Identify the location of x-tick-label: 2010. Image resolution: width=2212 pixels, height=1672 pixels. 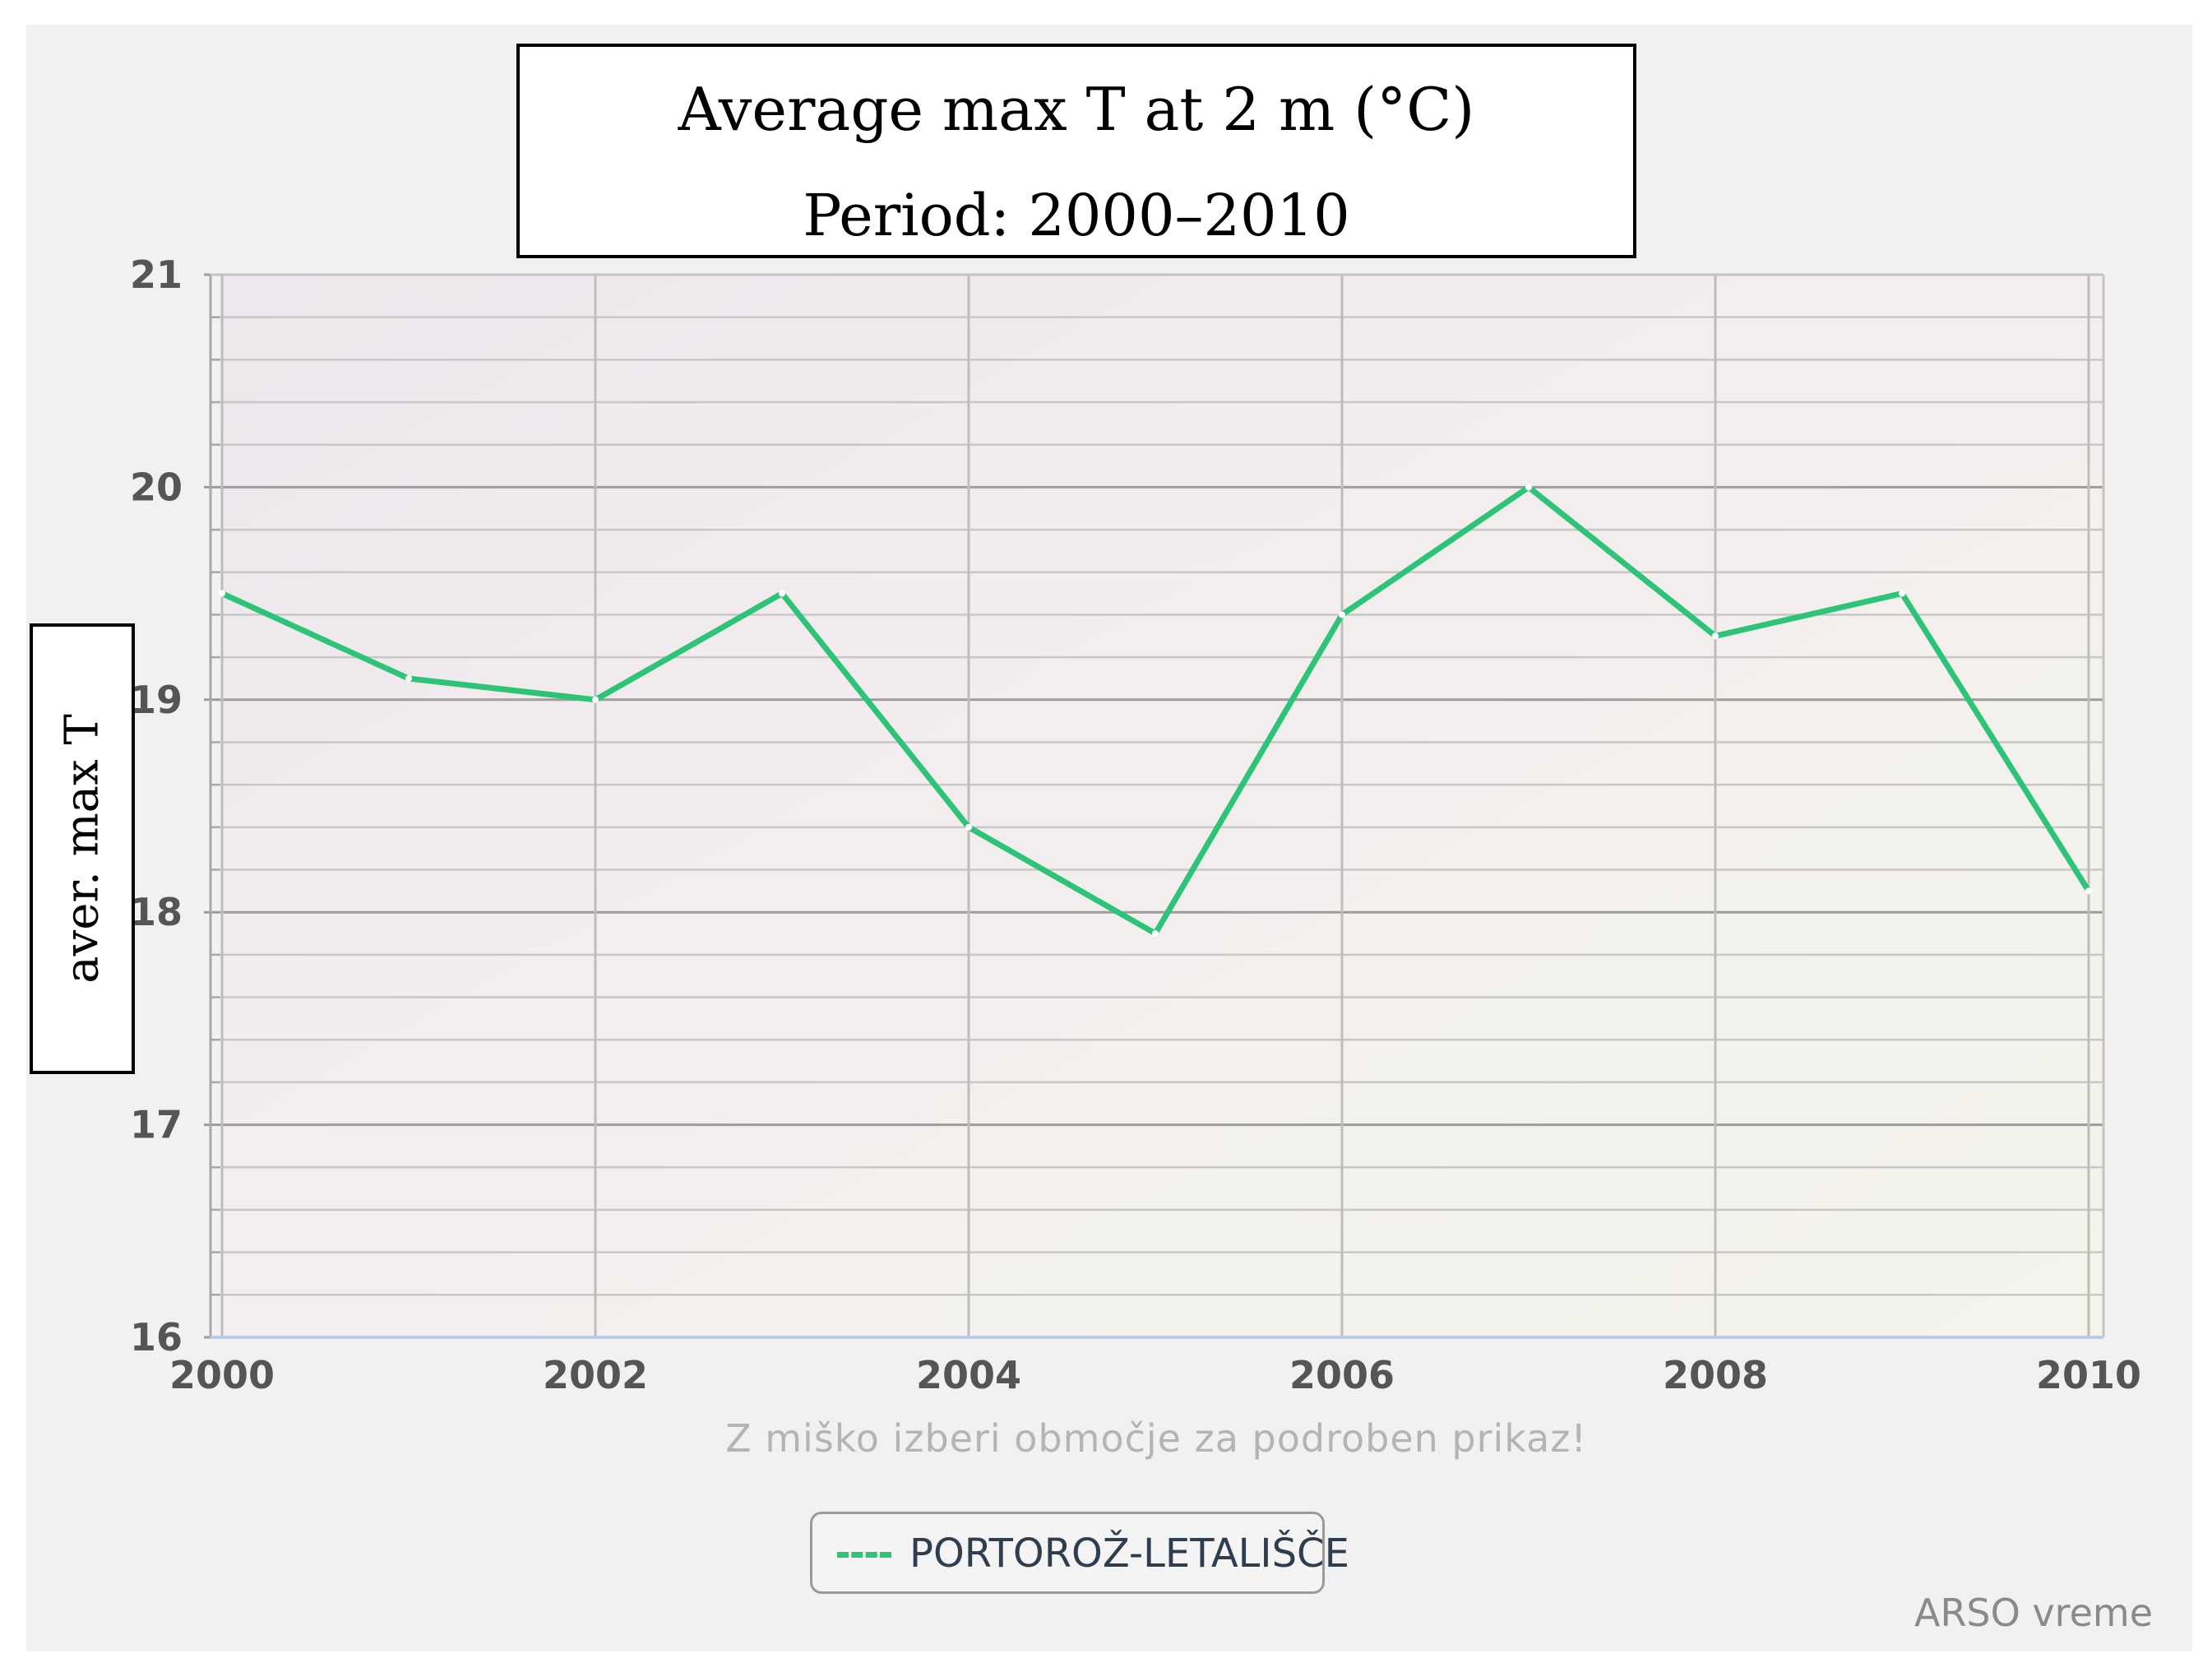
(2088, 1375).